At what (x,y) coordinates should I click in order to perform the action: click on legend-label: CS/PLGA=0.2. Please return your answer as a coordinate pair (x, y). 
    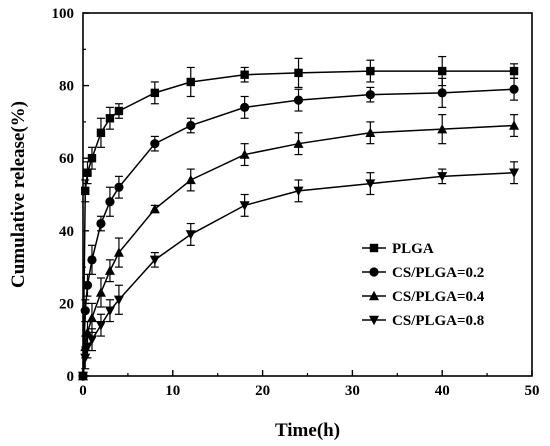
    Looking at the image, I should click on (438, 273).